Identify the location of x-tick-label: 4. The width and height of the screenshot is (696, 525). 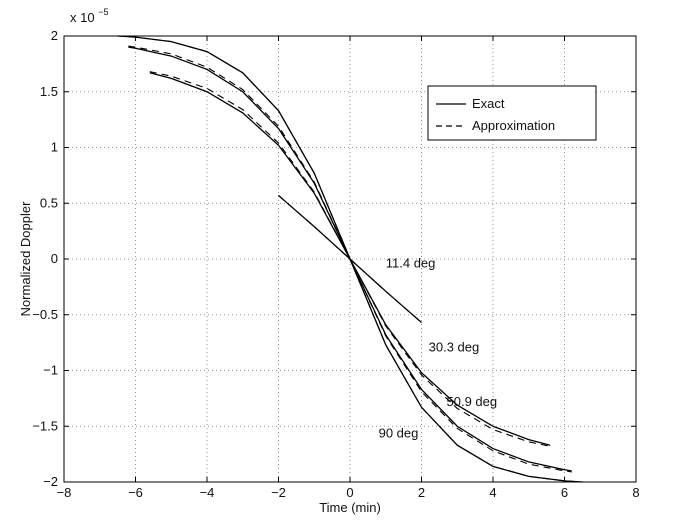
(492, 492).